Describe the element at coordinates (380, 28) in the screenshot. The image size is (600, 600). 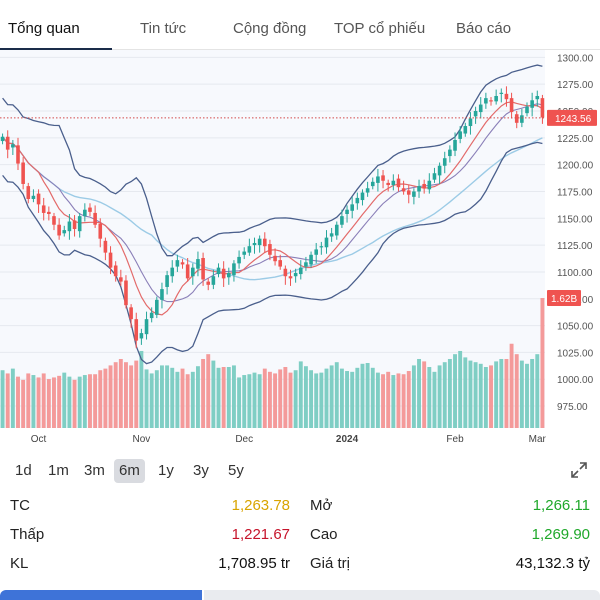
I see `tab-top-stocks: TOP cổ phiếu` at that location.